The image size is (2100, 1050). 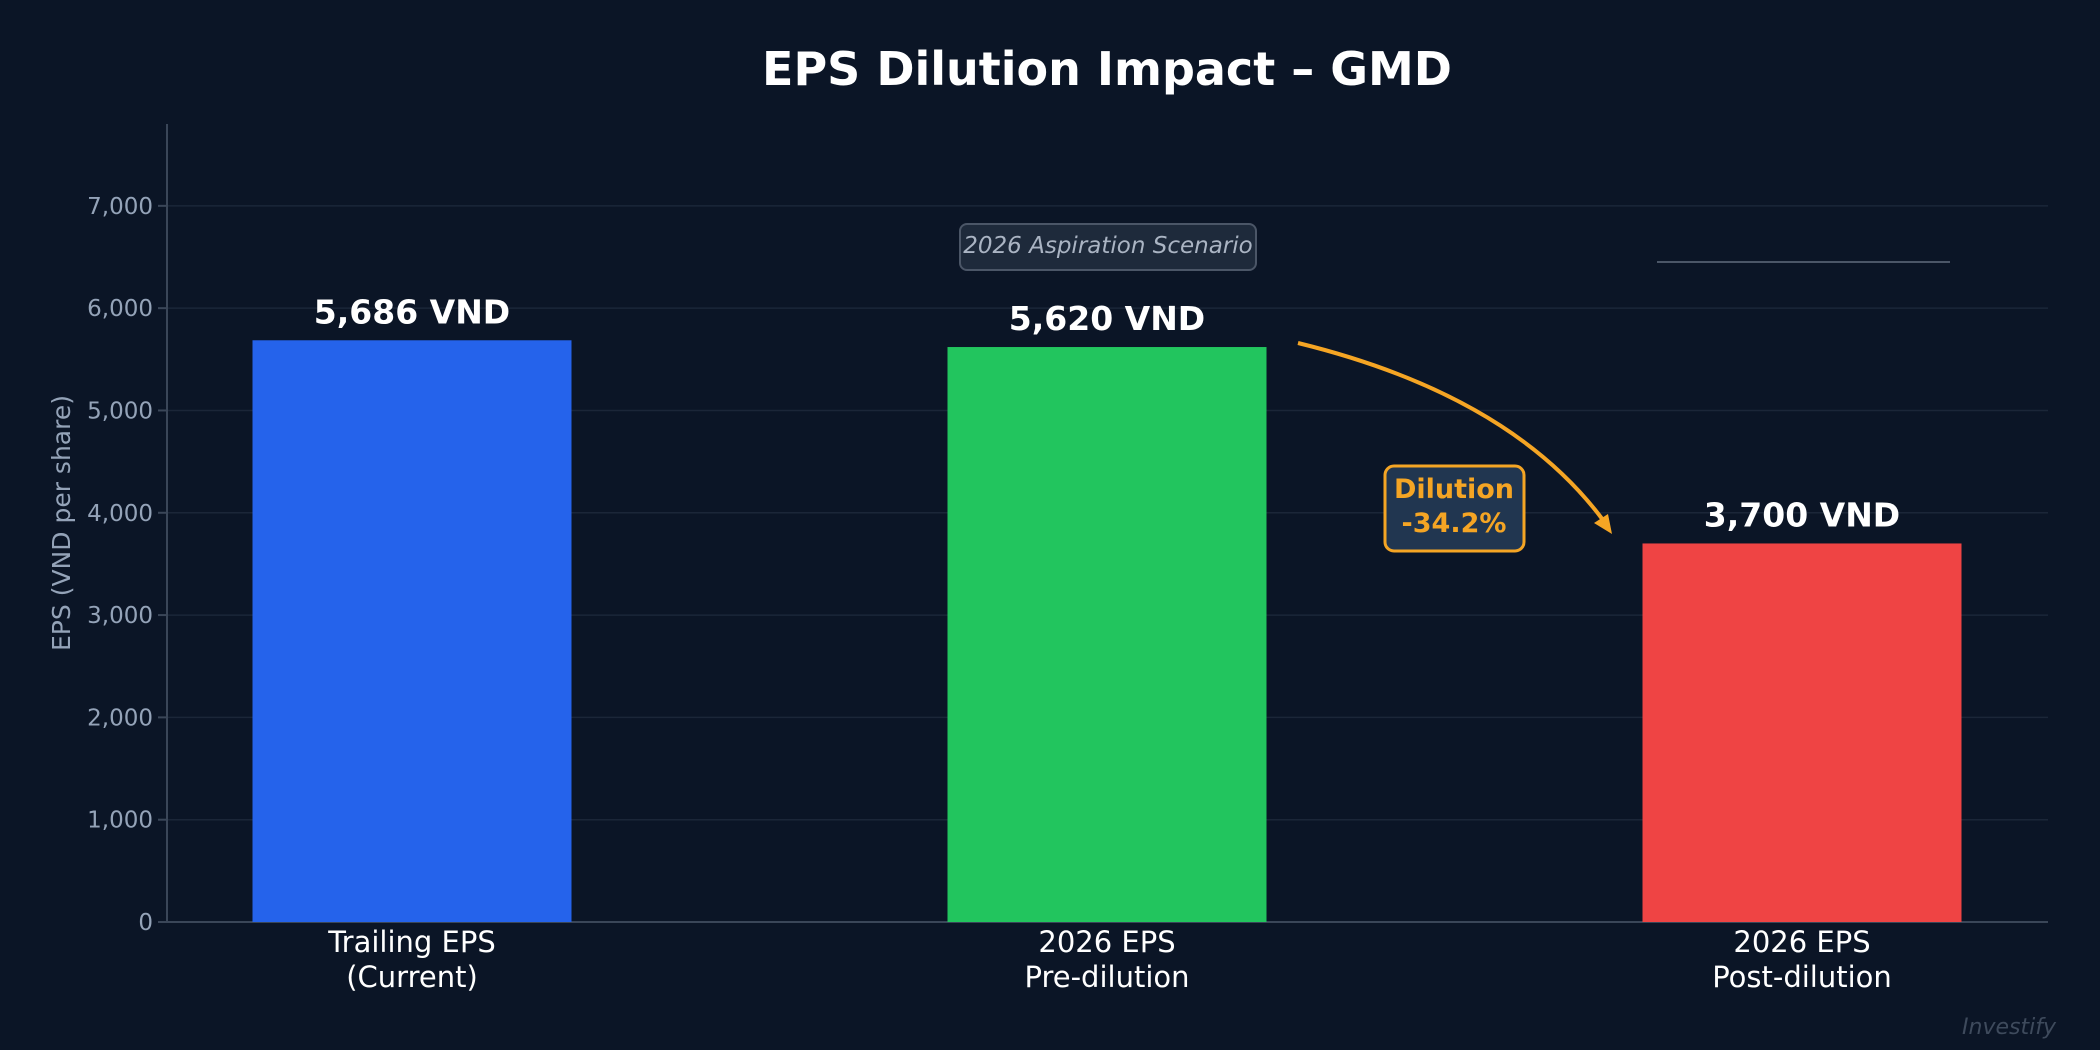 I want to click on dilution-value: -34.2%, so click(x=1454, y=523).